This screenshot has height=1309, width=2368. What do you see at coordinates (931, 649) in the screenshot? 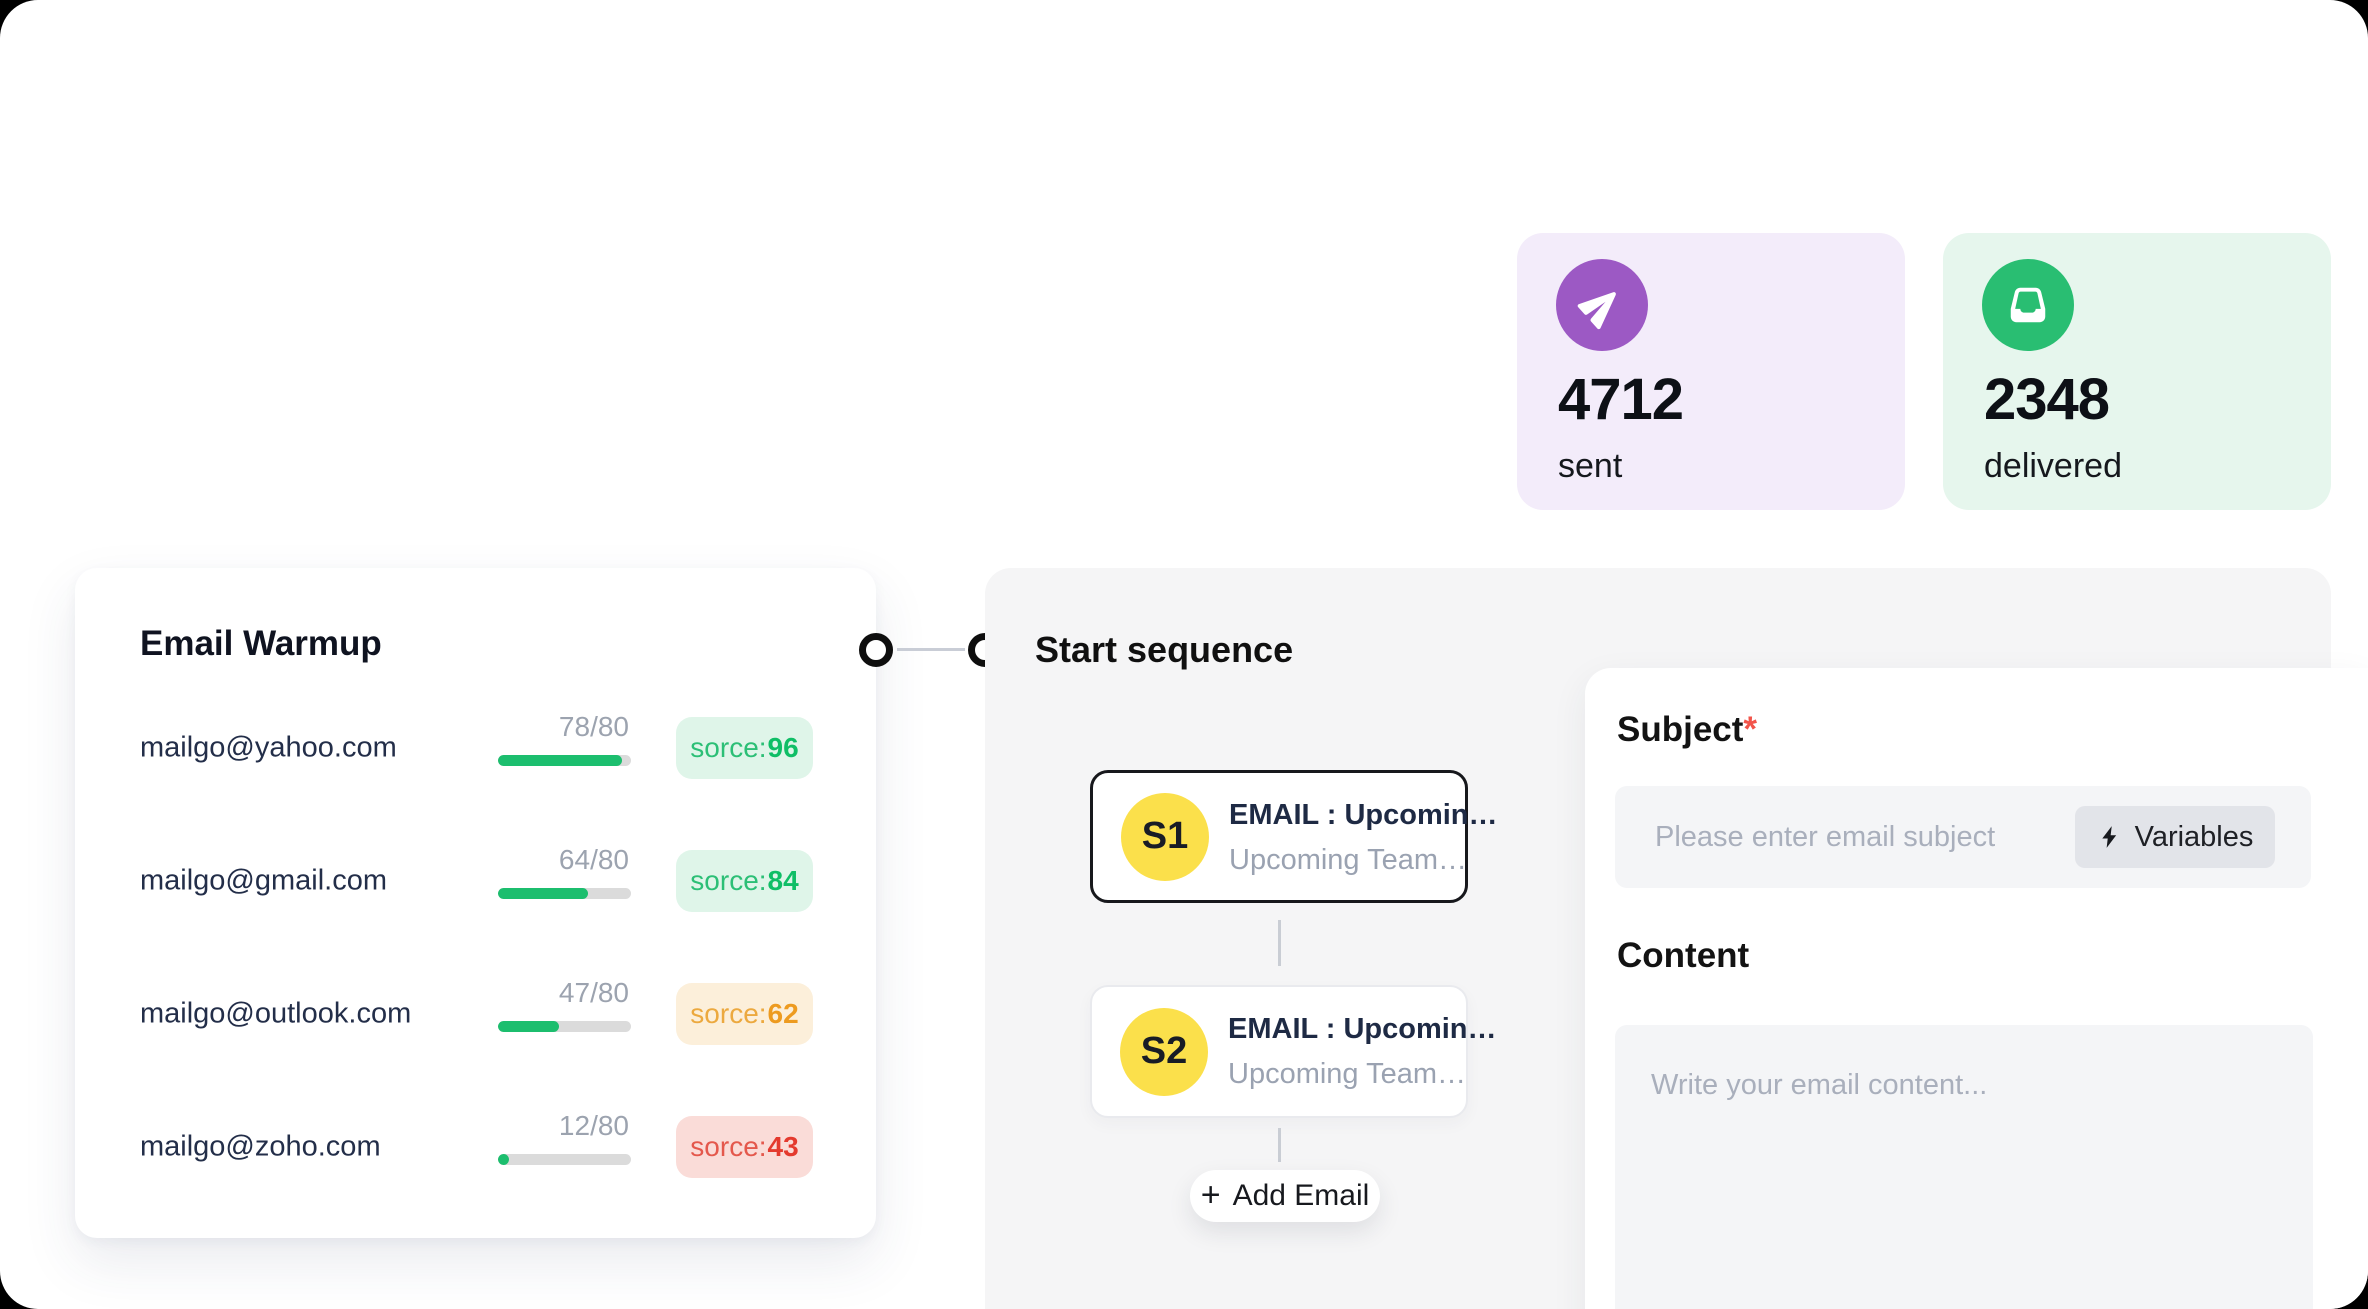
I see `connector-line` at bounding box center [931, 649].